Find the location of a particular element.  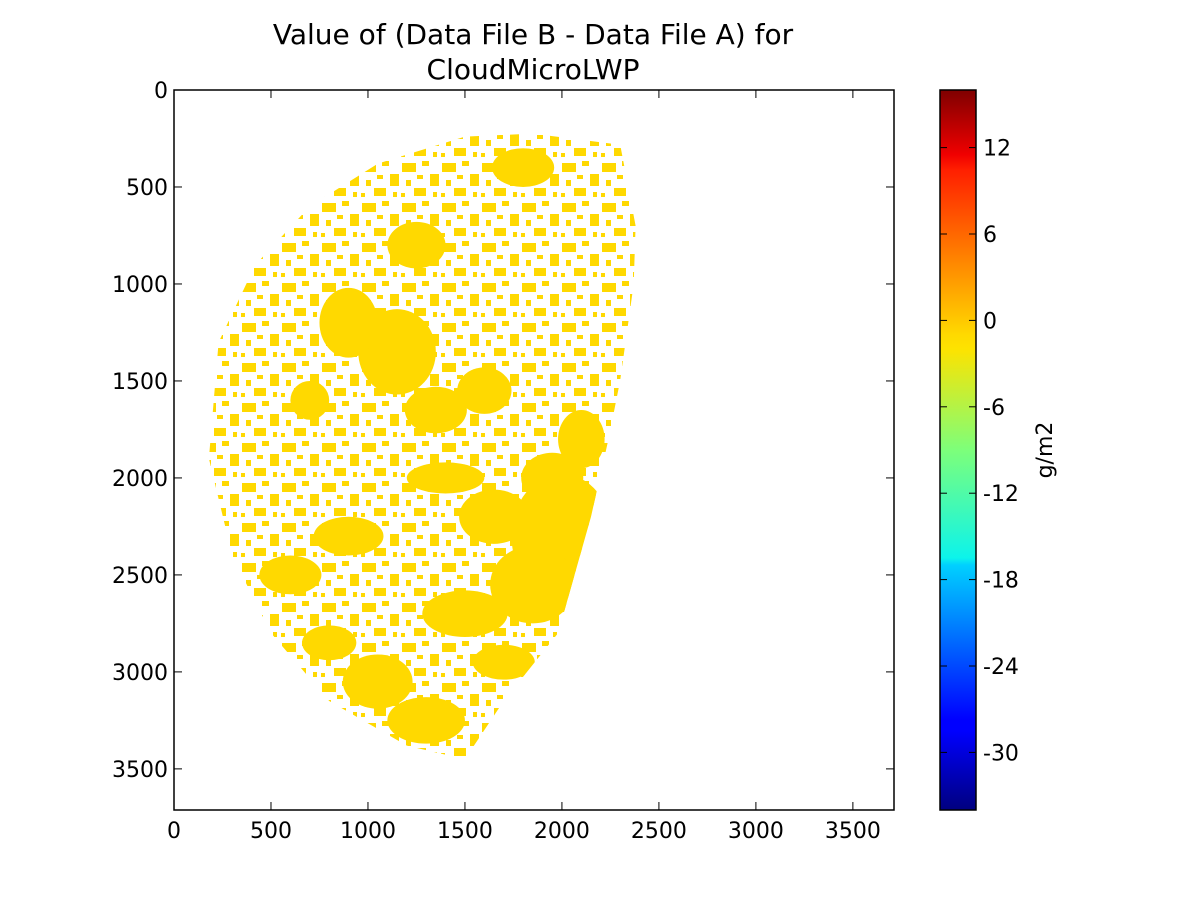

colorbar-tick-label: 12 is located at coordinates (997, 149).